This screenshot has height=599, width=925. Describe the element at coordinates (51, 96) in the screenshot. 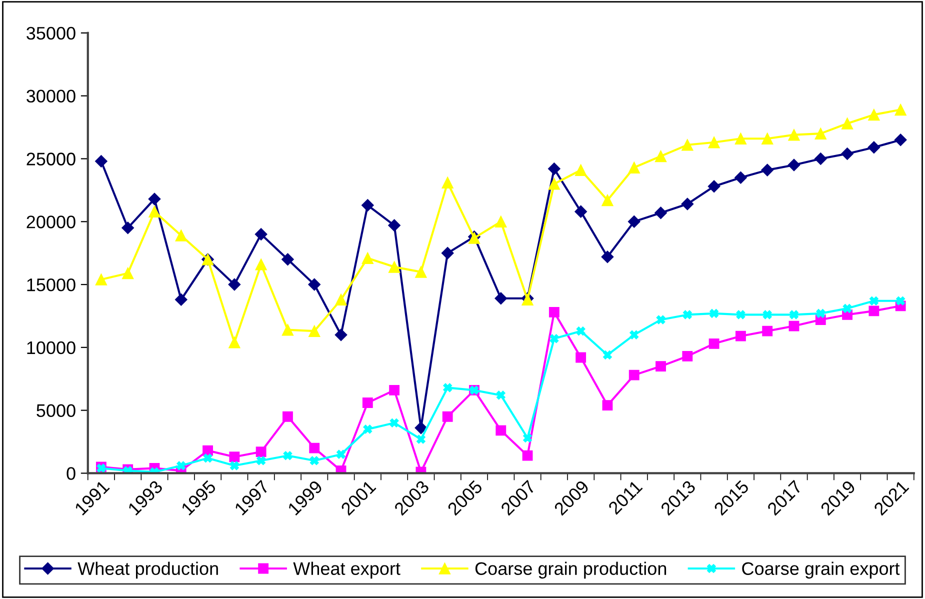

I see `y-tick-label: 30000` at that location.